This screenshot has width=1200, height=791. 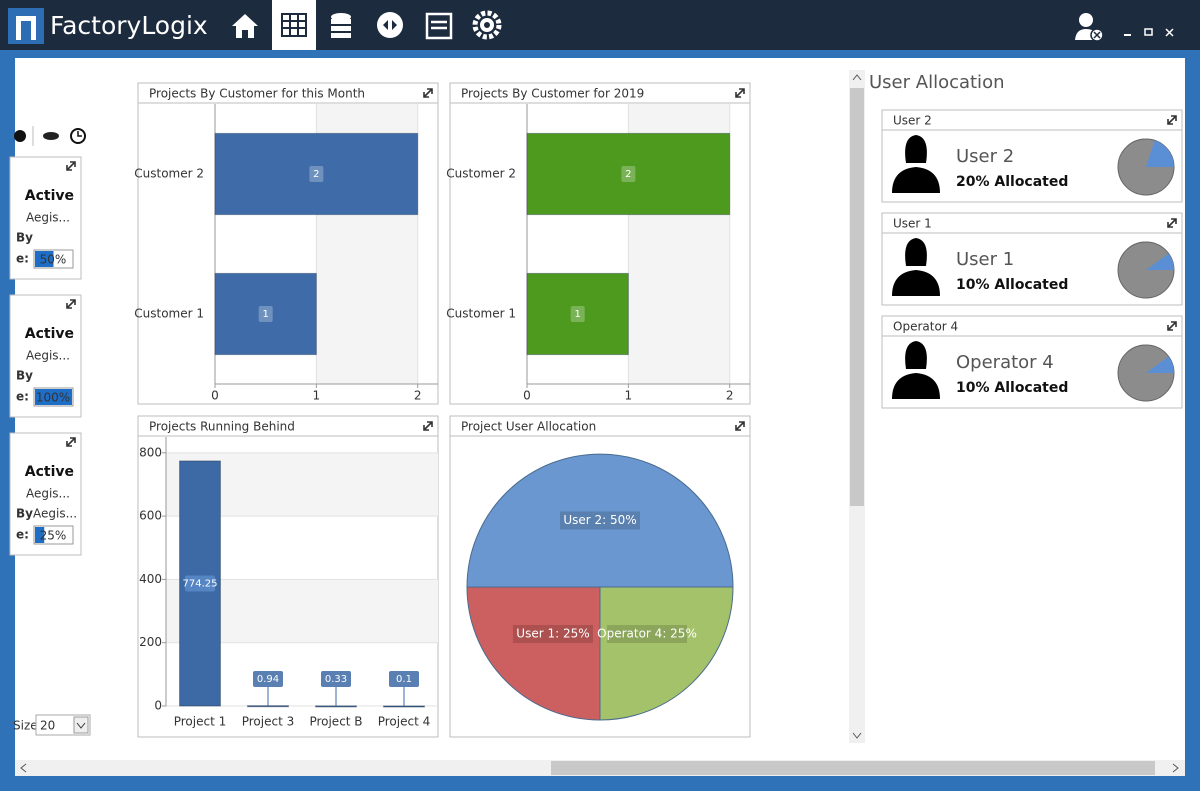 I want to click on value-label: 0.1, so click(x=404, y=679).